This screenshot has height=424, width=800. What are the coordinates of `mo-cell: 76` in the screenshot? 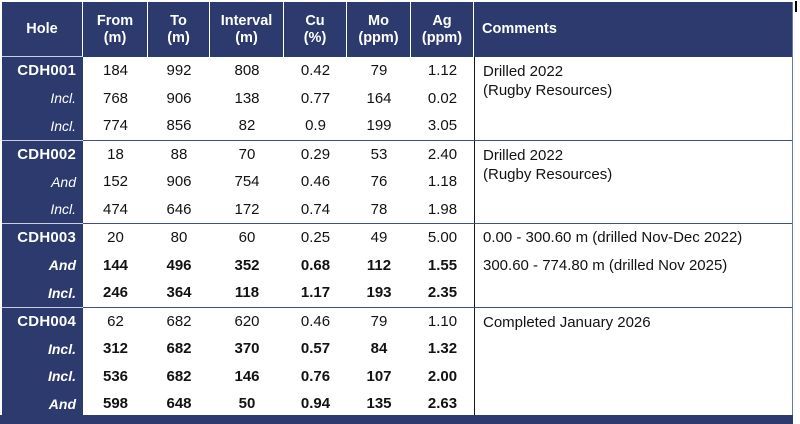 It's located at (379, 182).